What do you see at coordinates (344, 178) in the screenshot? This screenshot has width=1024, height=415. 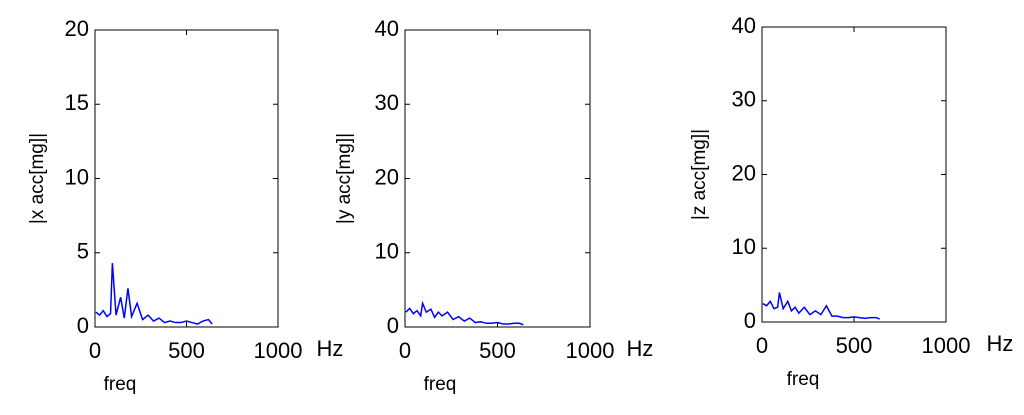 I see `y-axis-label: |y acc[mg]|` at bounding box center [344, 178].